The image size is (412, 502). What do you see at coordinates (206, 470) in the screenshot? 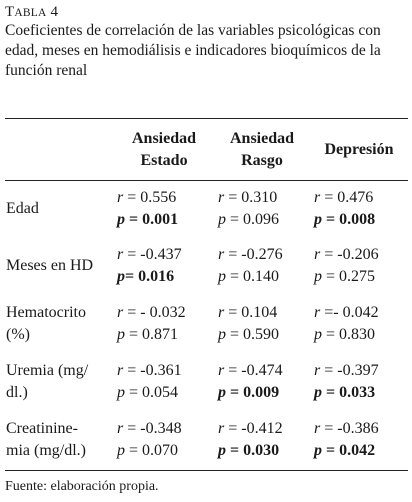
I see `bottom-rule` at bounding box center [206, 470].